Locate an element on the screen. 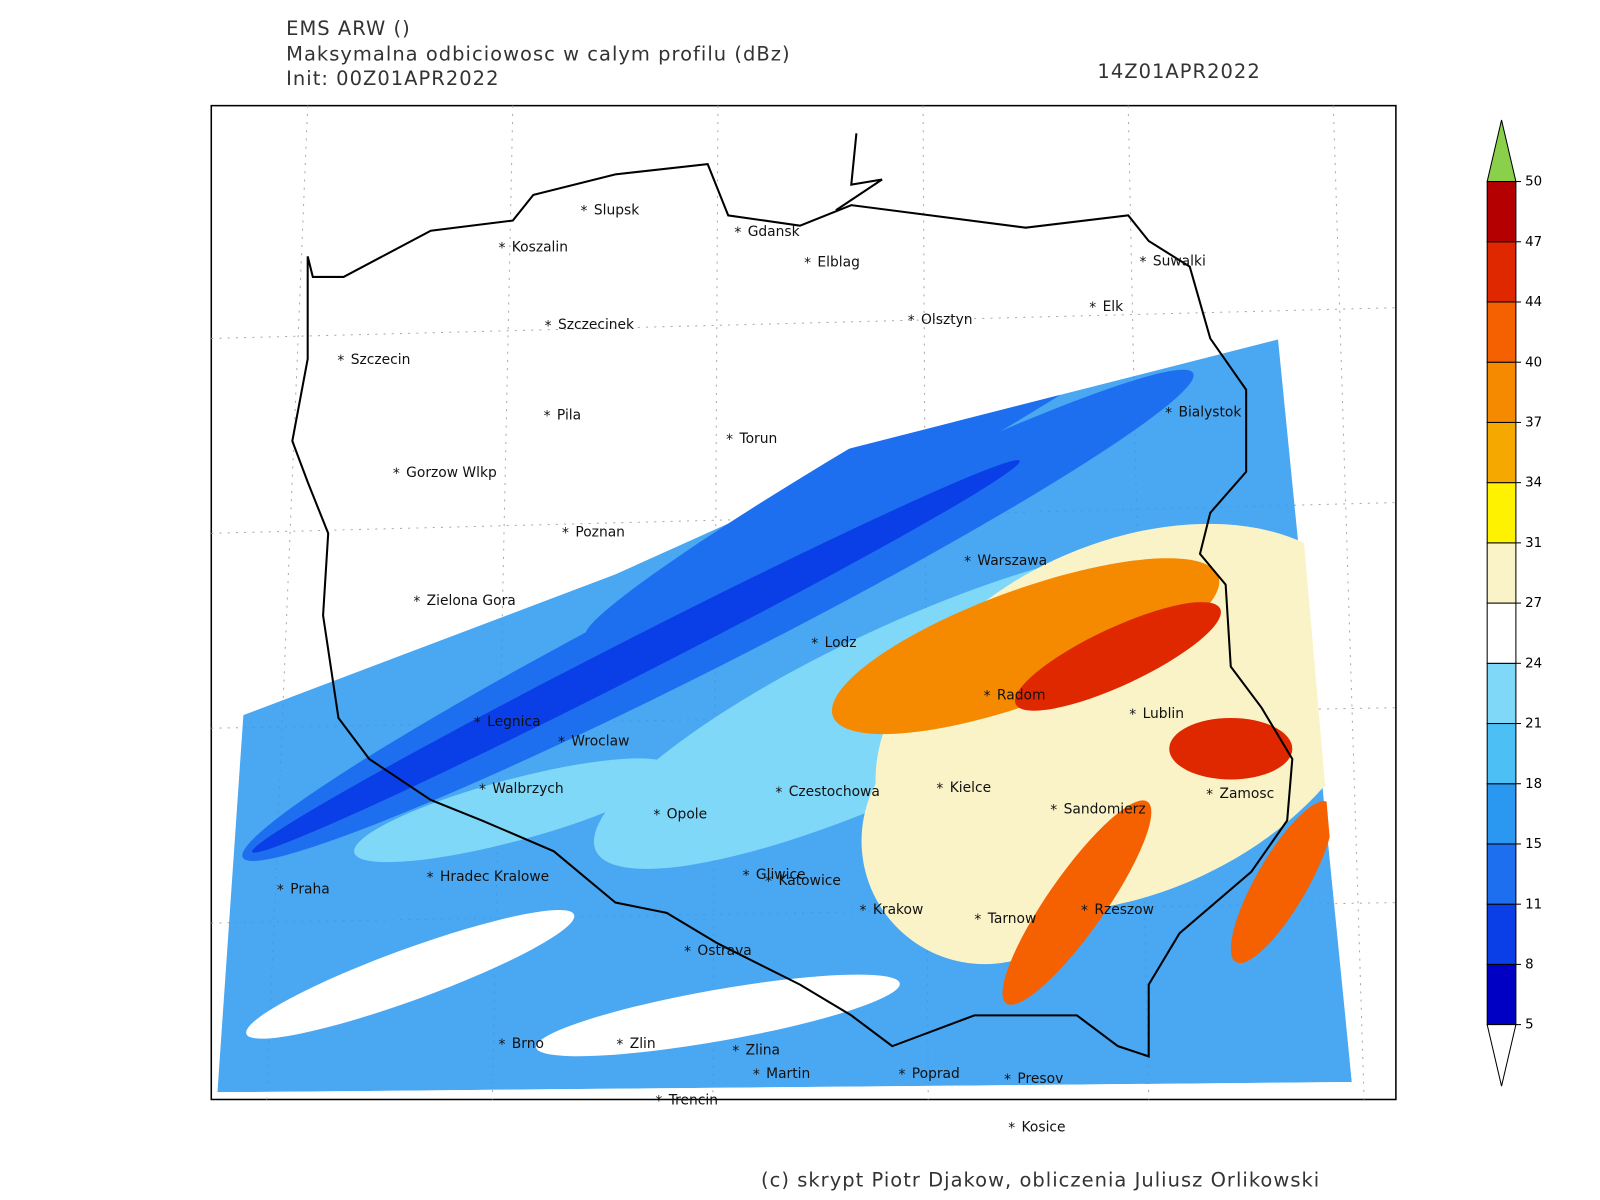 The height and width of the screenshot is (1200, 1600). city-label: Ostrava is located at coordinates (724, 951).